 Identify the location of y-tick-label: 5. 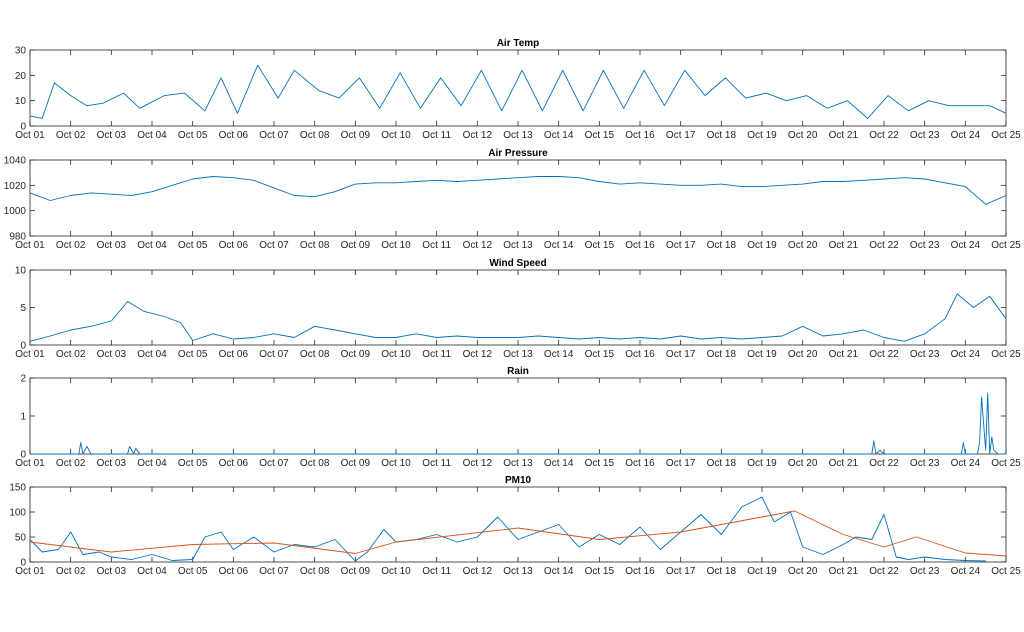
(23, 308).